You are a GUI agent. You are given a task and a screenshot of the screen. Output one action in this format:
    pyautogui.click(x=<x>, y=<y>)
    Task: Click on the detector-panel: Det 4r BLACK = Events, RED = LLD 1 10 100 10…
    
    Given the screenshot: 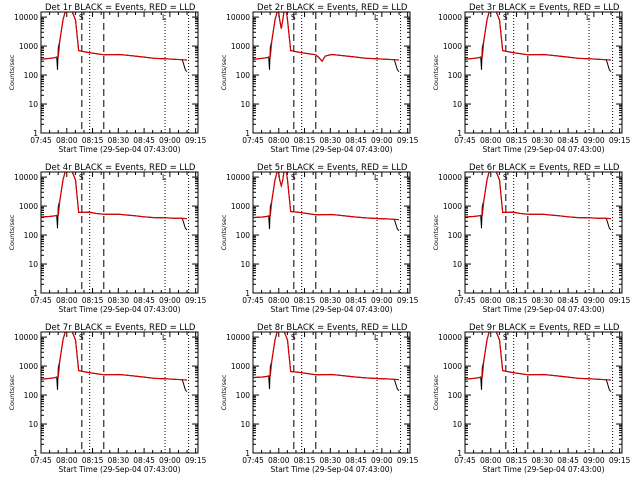 What is the action you would take?
    pyautogui.click(x=107, y=238)
    